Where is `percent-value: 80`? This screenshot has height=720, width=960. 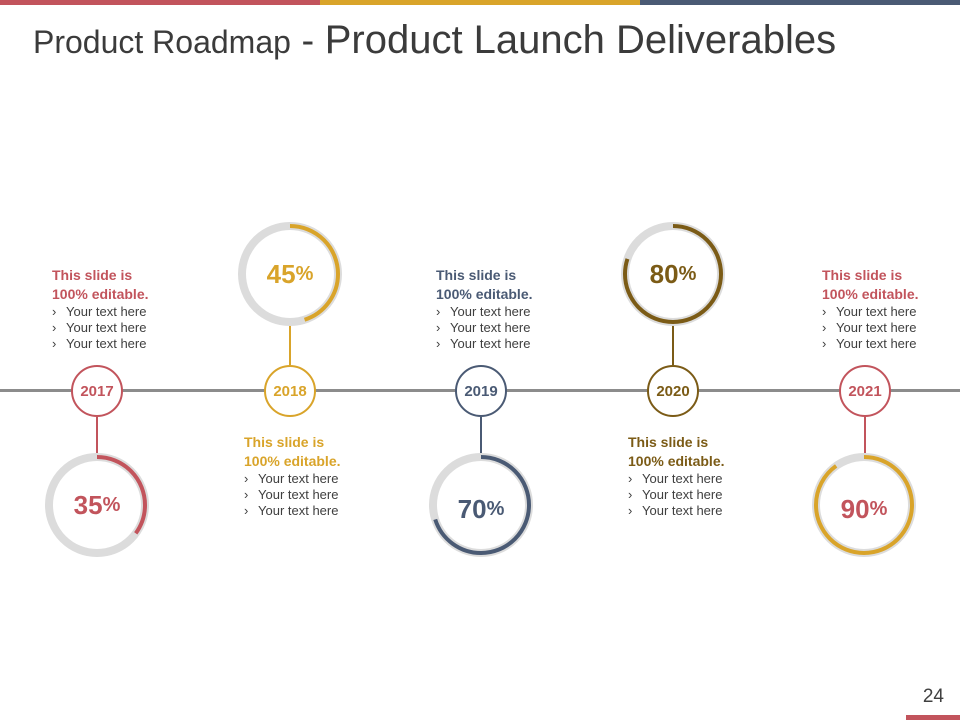 percent-value: 80 is located at coordinates (664, 273).